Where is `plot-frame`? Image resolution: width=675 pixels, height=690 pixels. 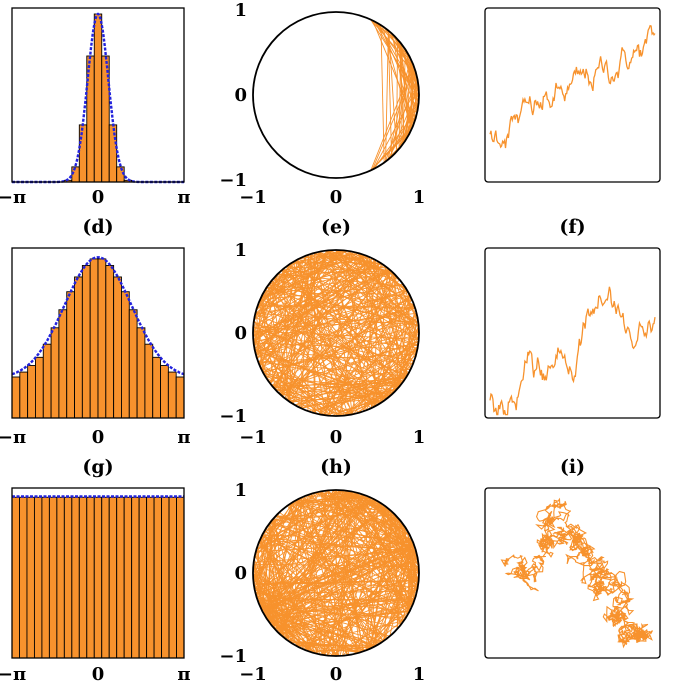 plot-frame is located at coordinates (98, 95).